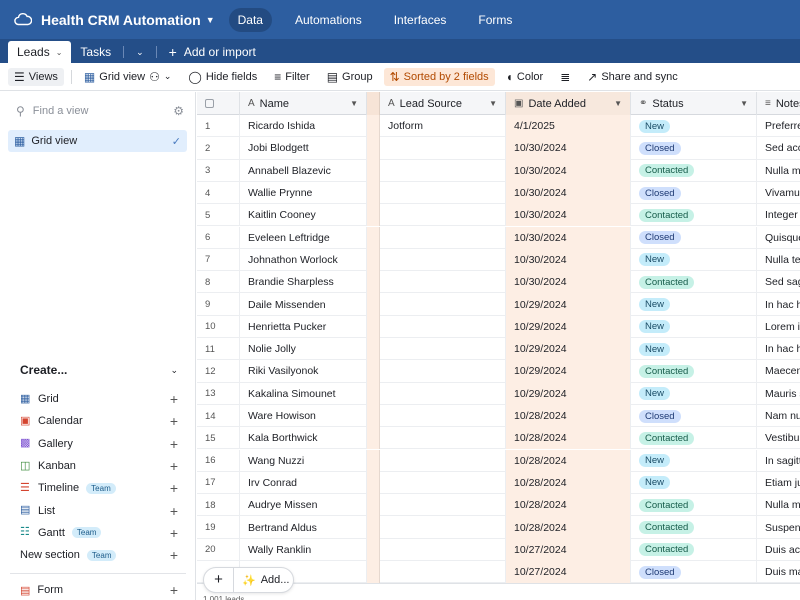 This screenshot has height=600, width=800. I want to click on cell-notes: Preferred, so click(778, 126).